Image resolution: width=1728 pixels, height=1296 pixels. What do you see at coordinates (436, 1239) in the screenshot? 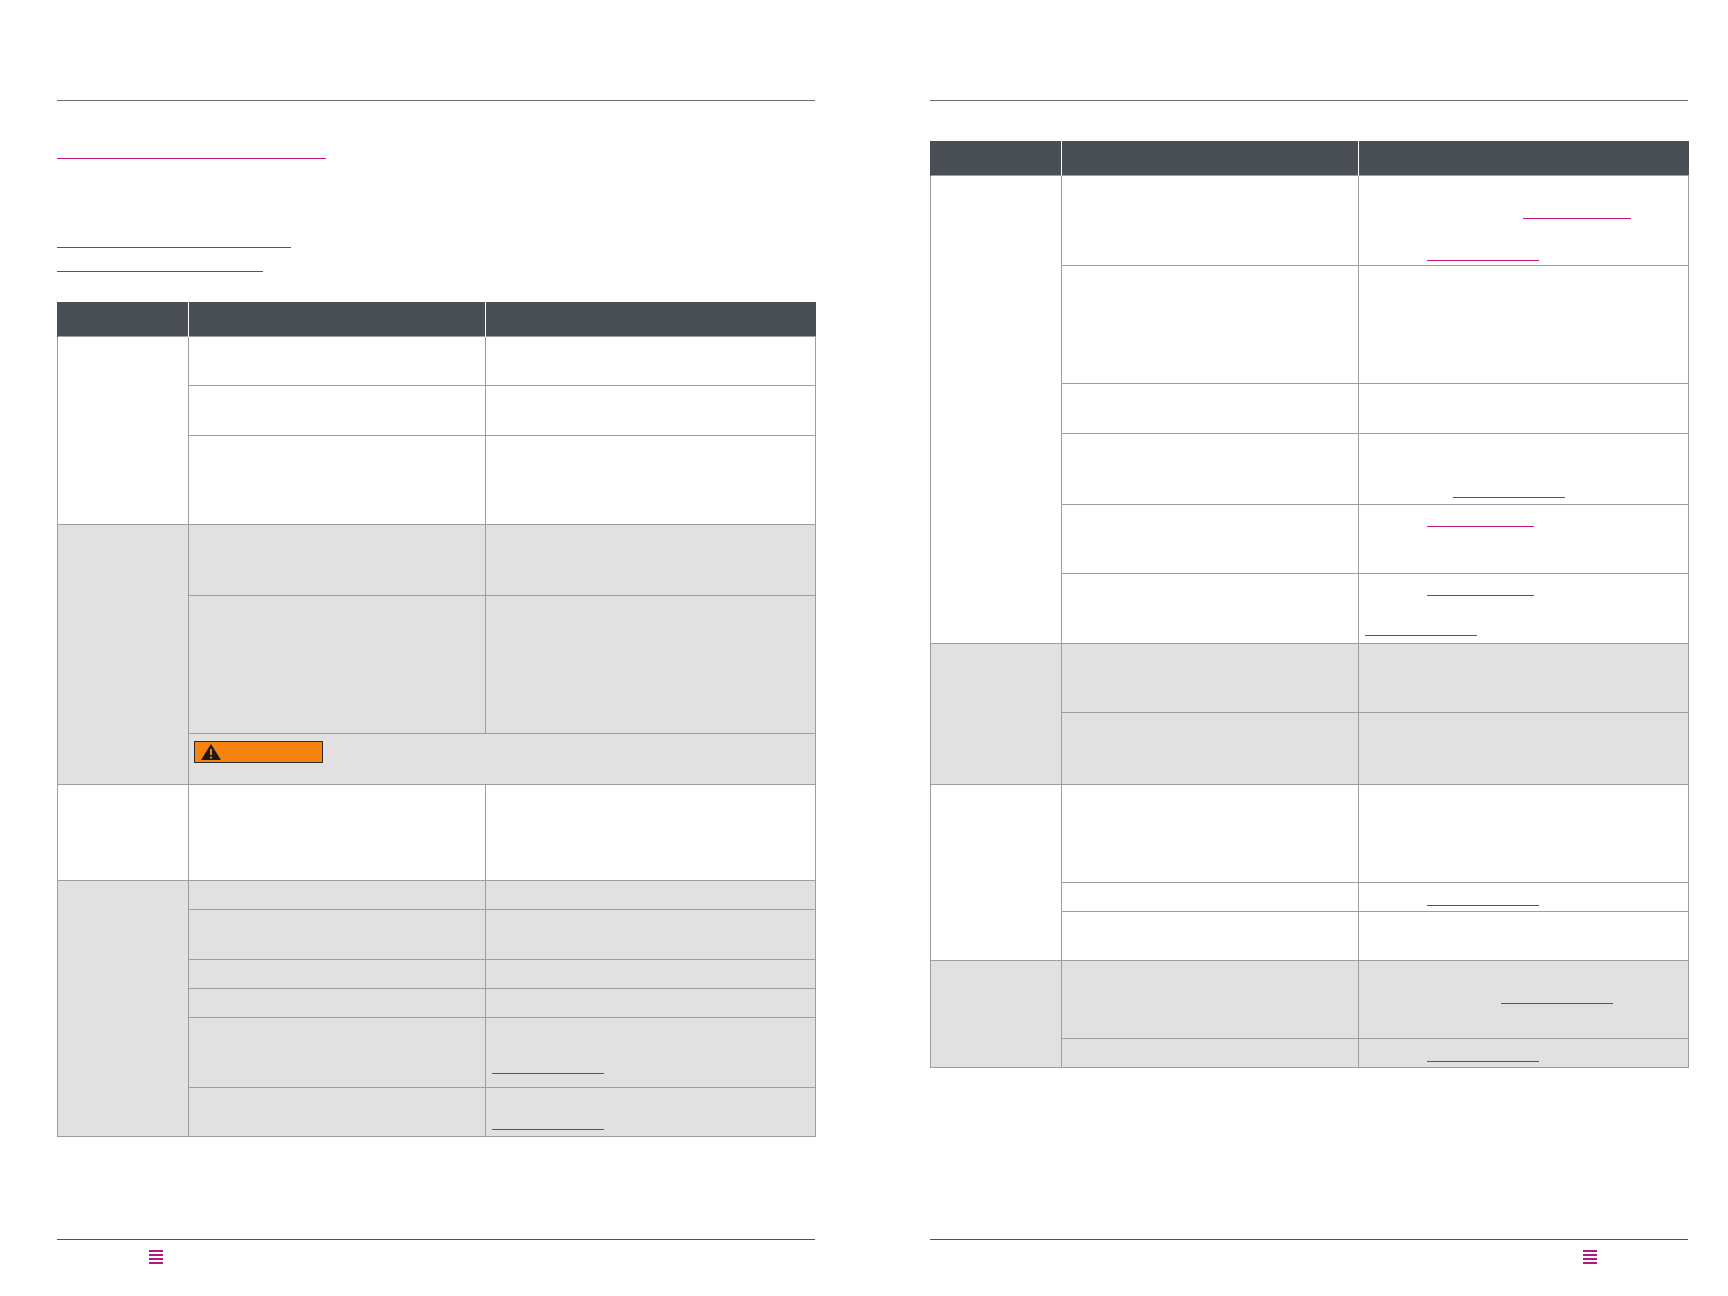
I see `left-footer-rule` at bounding box center [436, 1239].